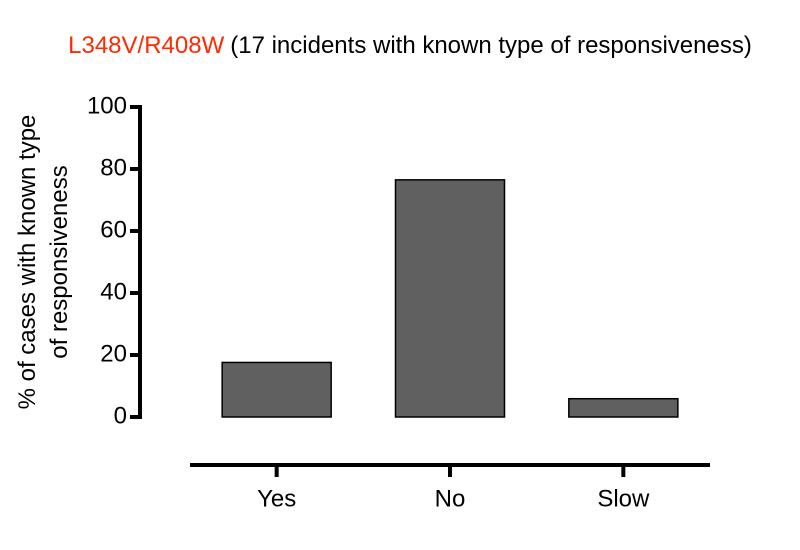 The height and width of the screenshot is (550, 800). I want to click on y-tick-label: 80, so click(113, 167).